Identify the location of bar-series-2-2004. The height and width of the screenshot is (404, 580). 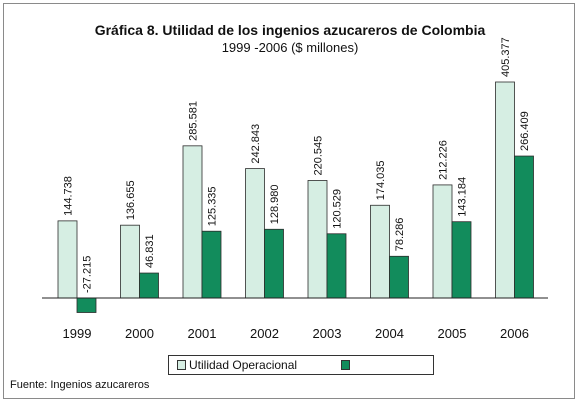
(399, 277).